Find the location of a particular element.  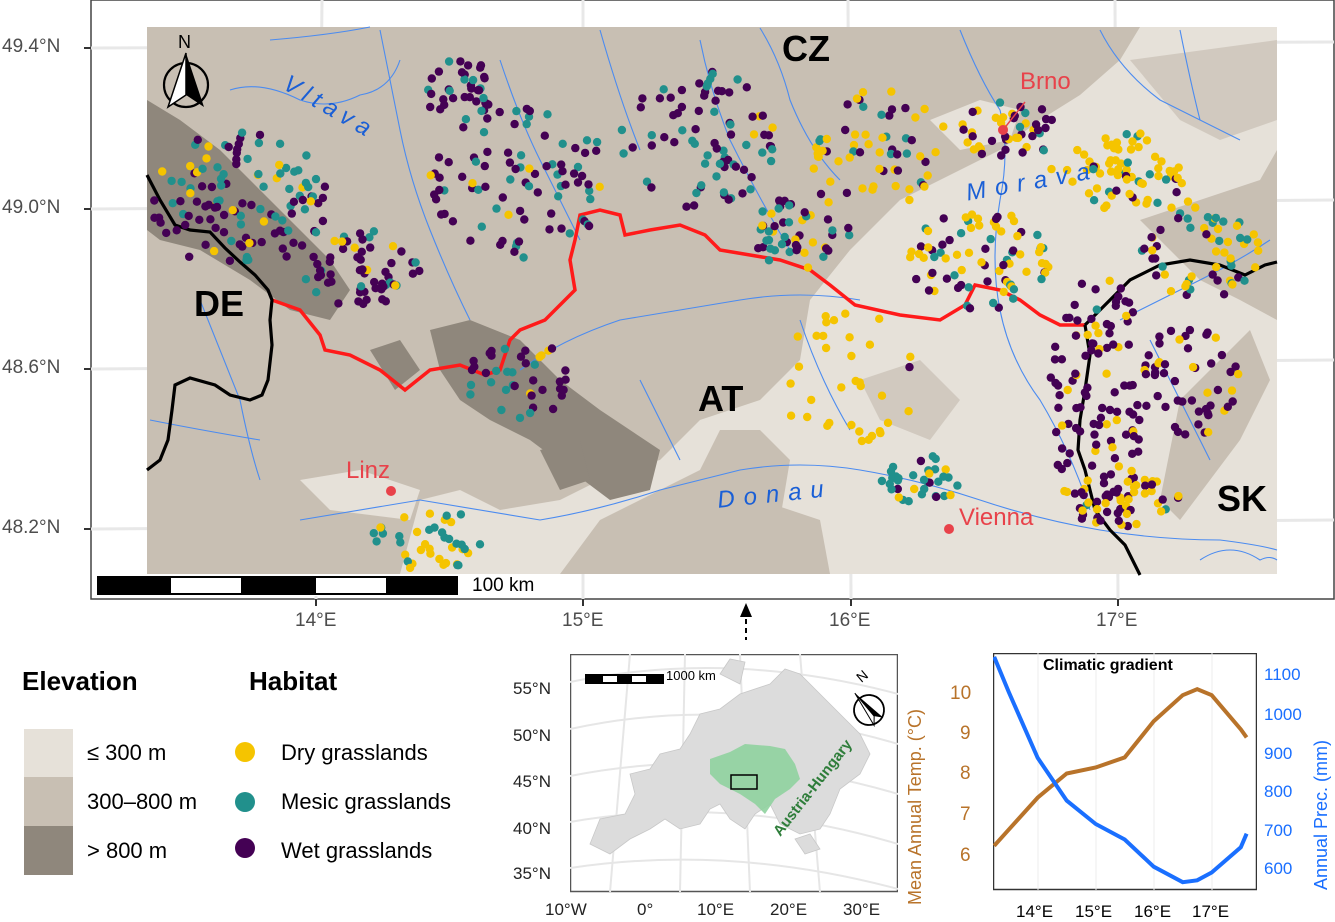

y-tick-48-6: 48.6°N is located at coordinates (31, 367).